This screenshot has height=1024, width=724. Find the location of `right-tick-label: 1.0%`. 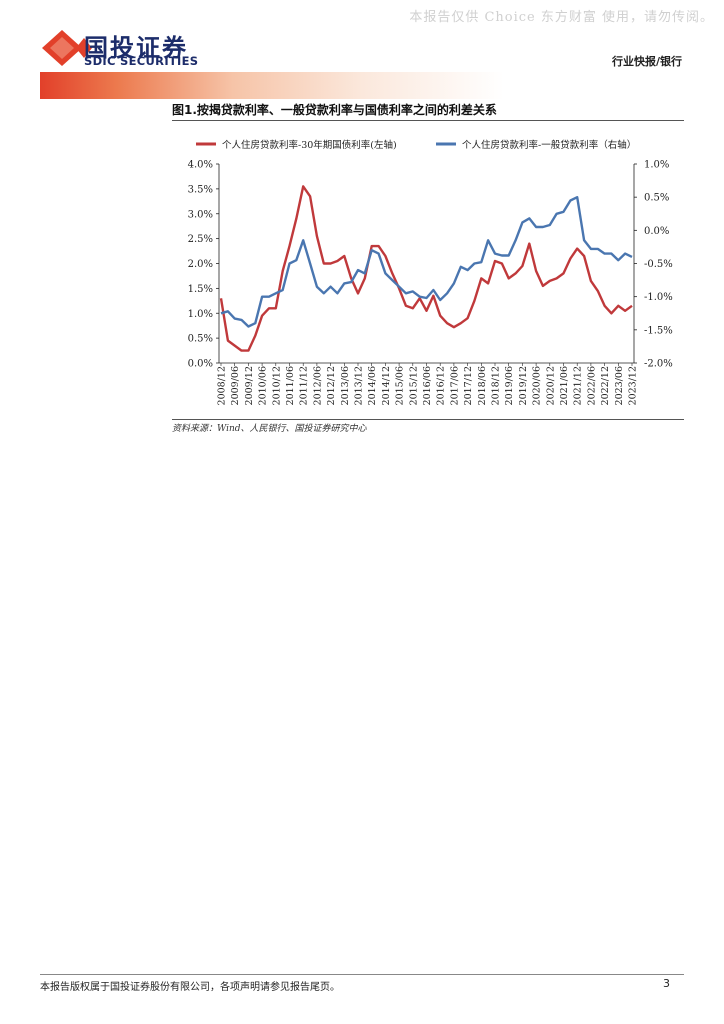

right-tick-label: 1.0% is located at coordinates (656, 165).